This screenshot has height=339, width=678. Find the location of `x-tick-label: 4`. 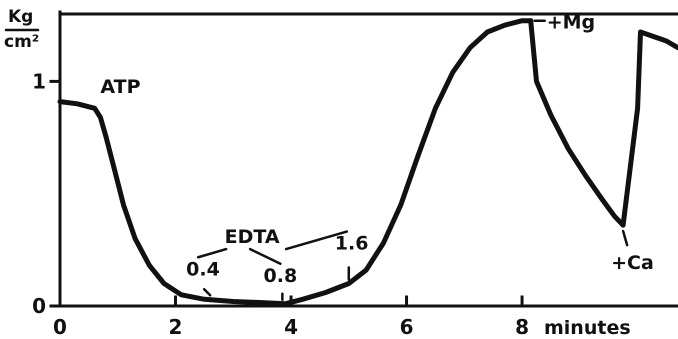

x-tick-label: 4 is located at coordinates (291, 327).